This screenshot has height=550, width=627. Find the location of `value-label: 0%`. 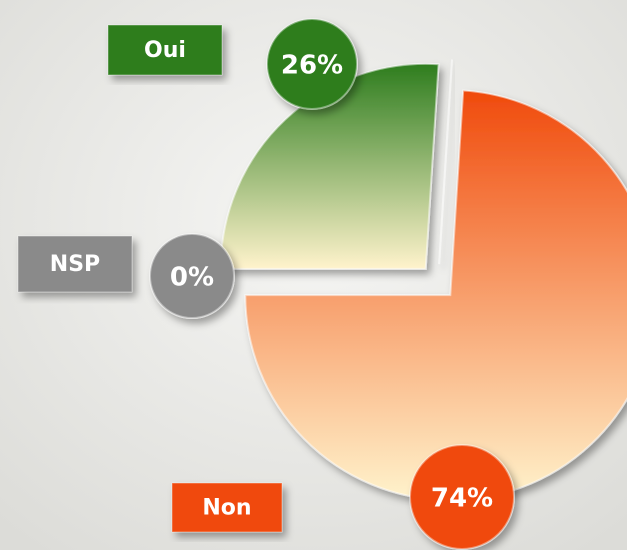

value-label: 0% is located at coordinates (192, 278).